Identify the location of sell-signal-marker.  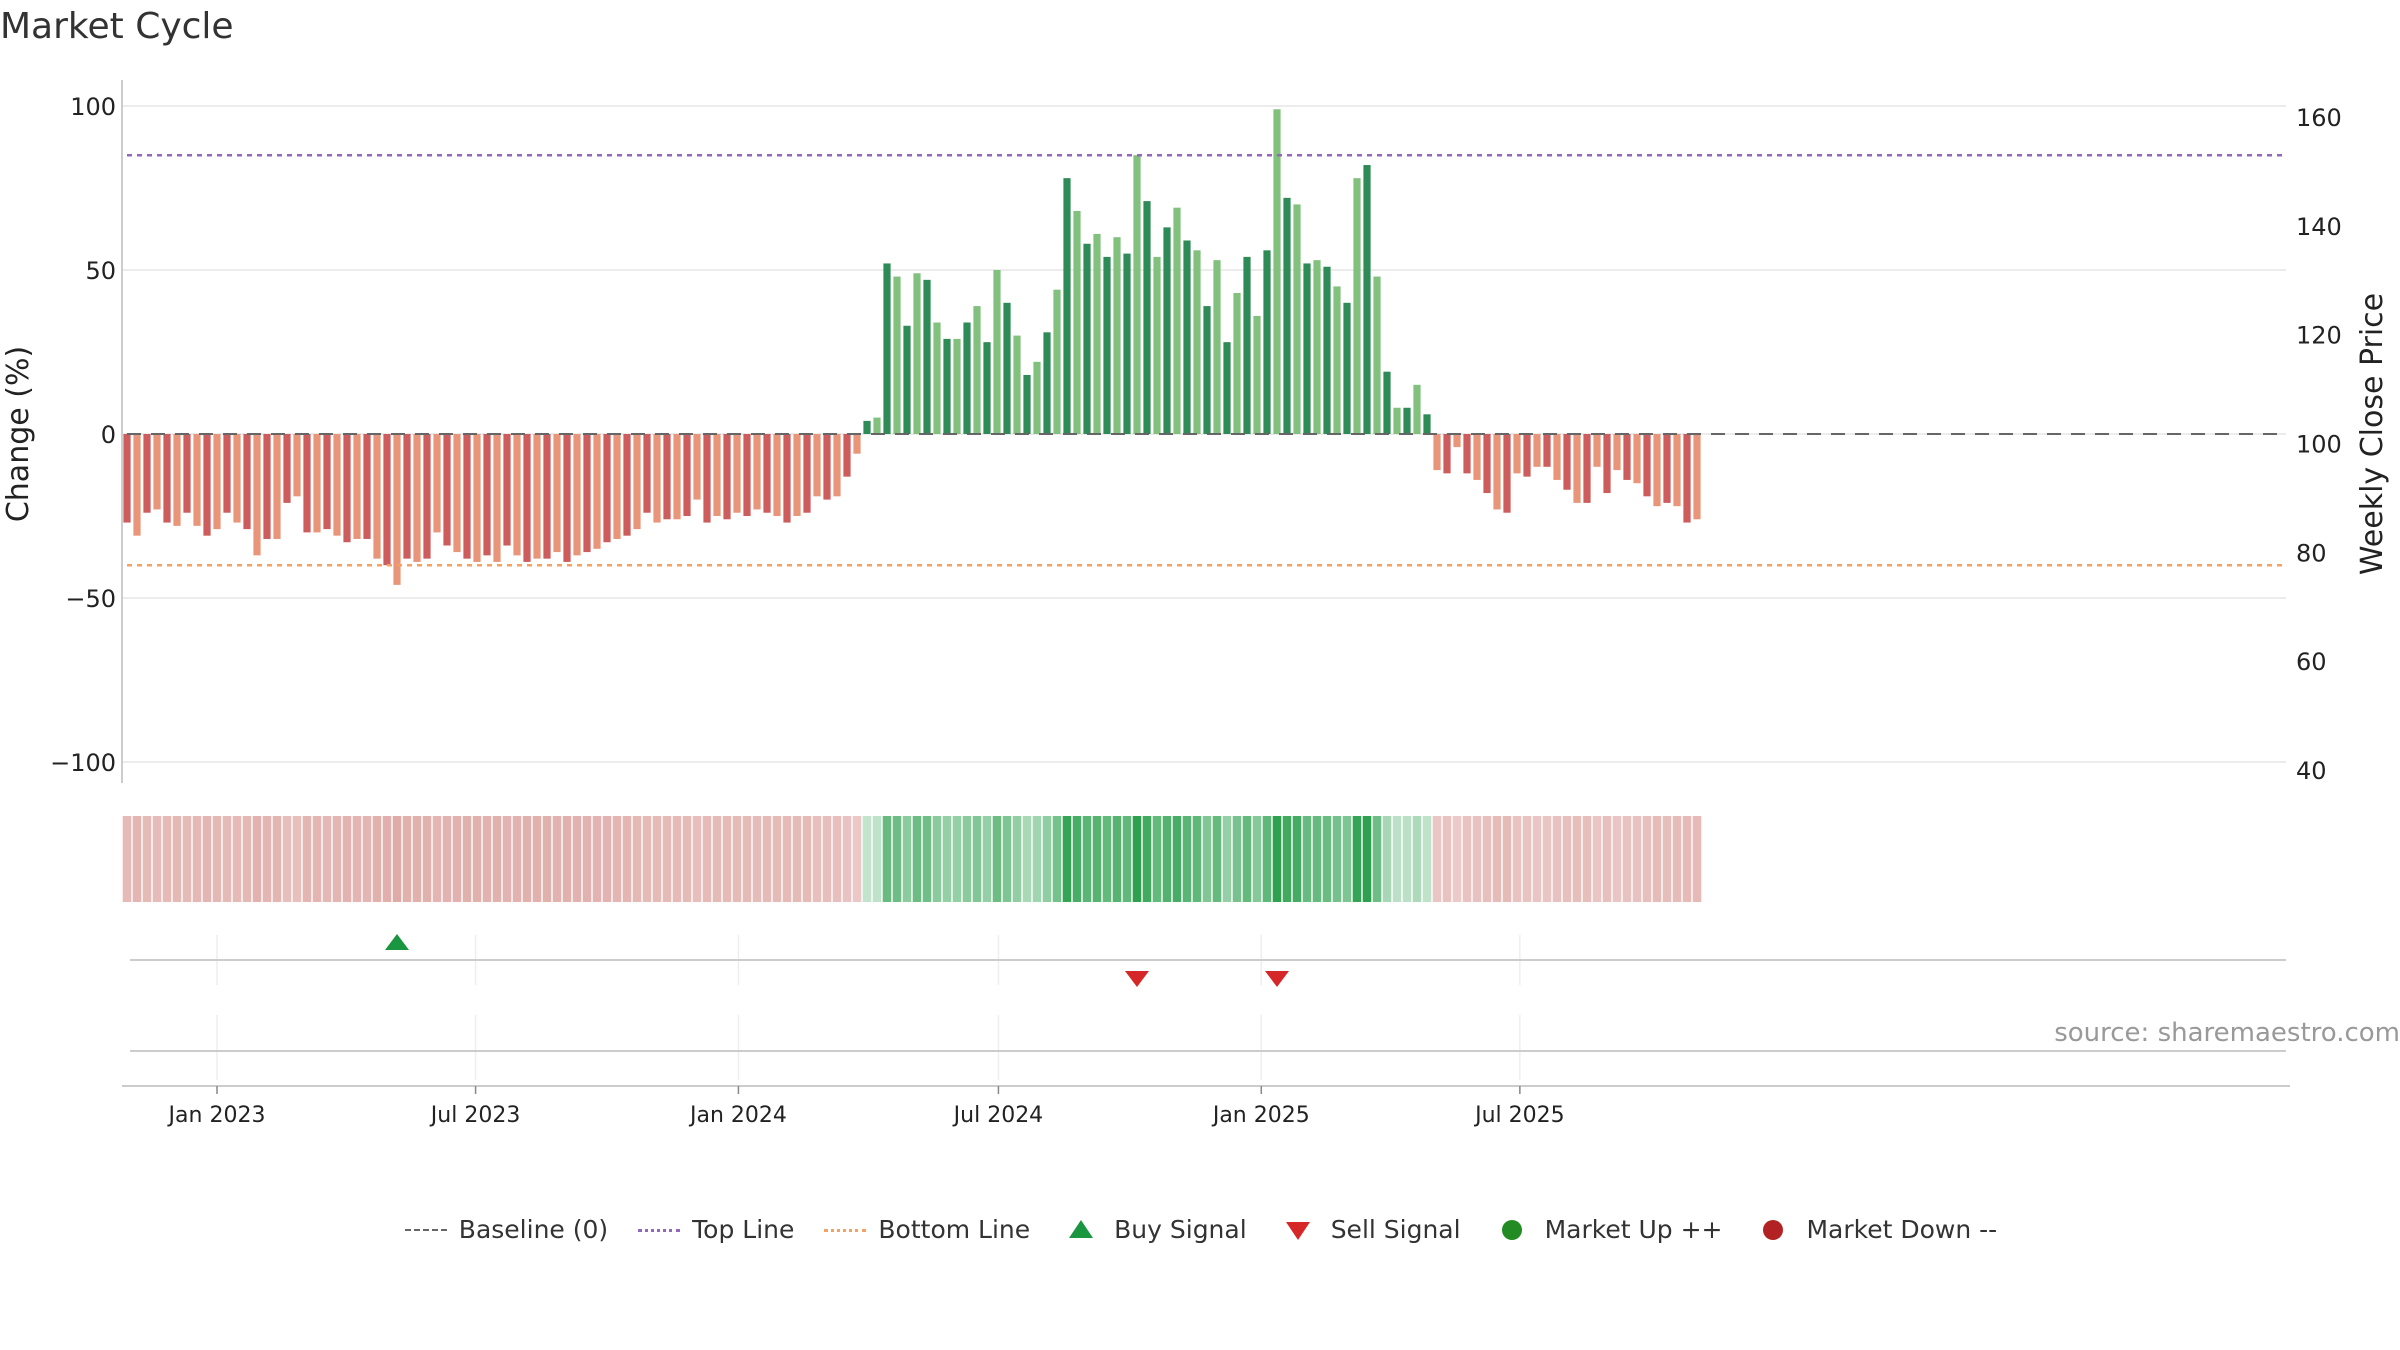
(1137, 979).